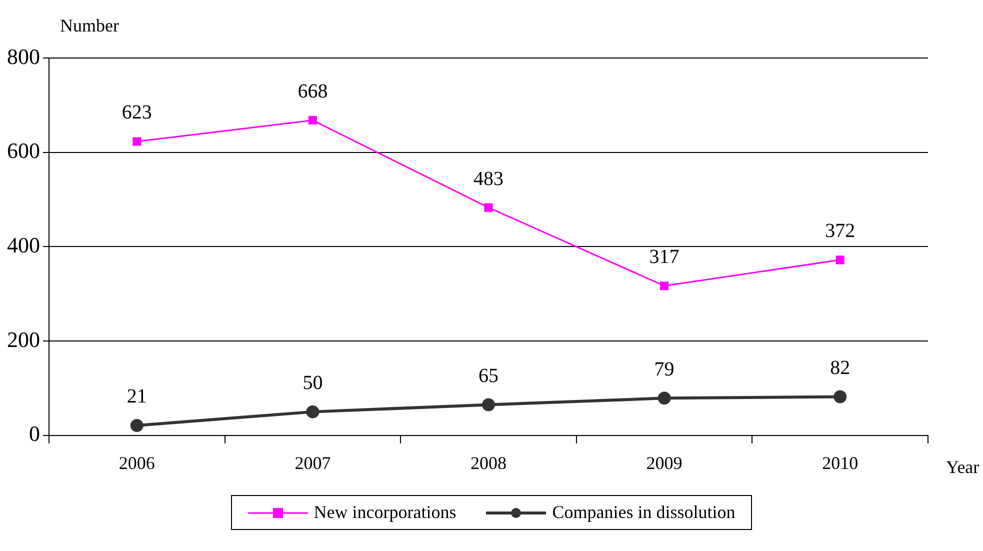  I want to click on y-tick-label: 600, so click(23, 151).